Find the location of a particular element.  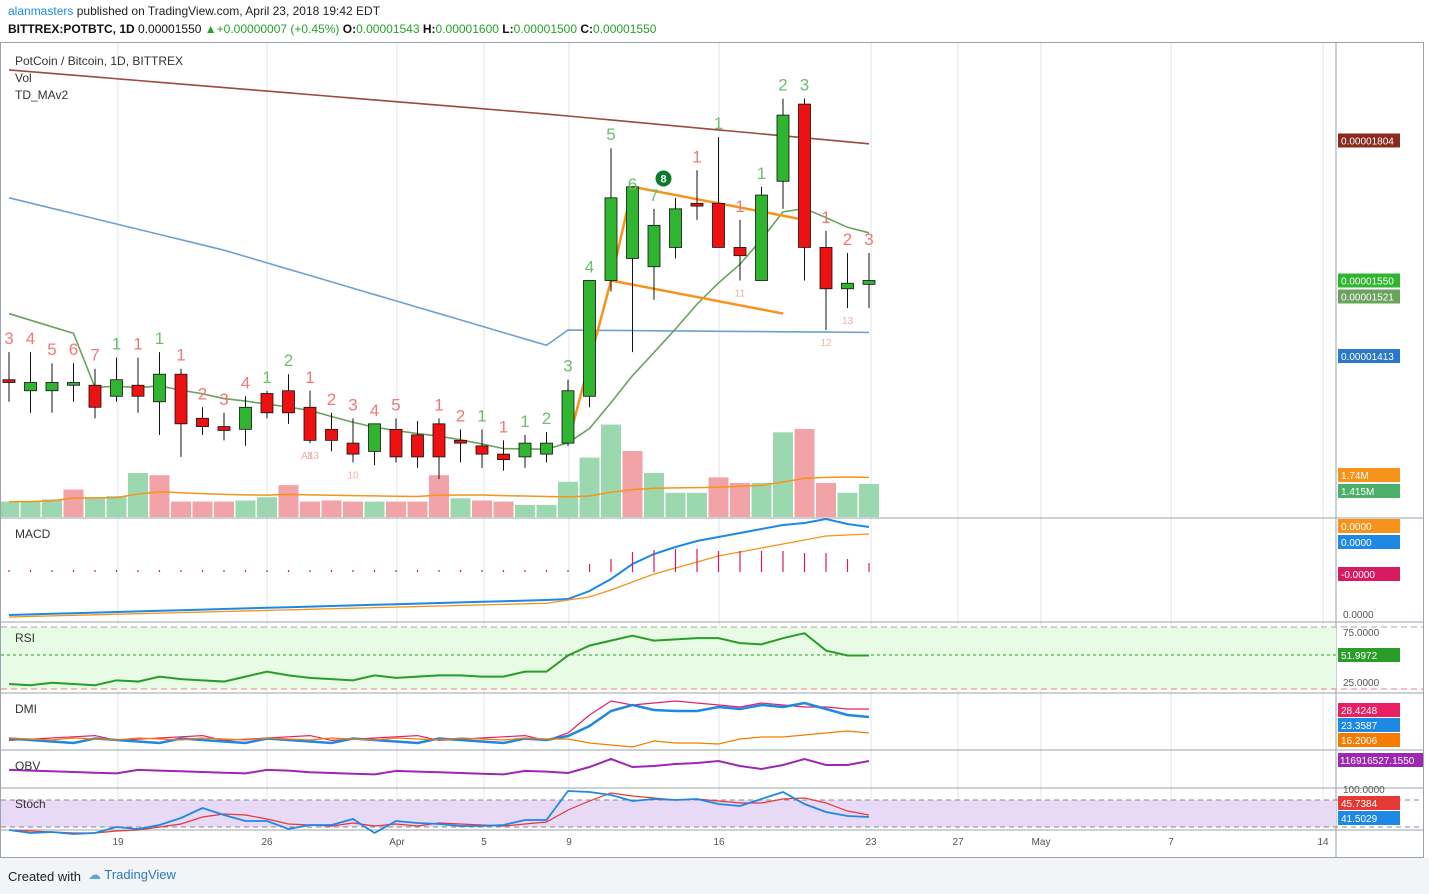

stoch-k-line is located at coordinates (439, 812).